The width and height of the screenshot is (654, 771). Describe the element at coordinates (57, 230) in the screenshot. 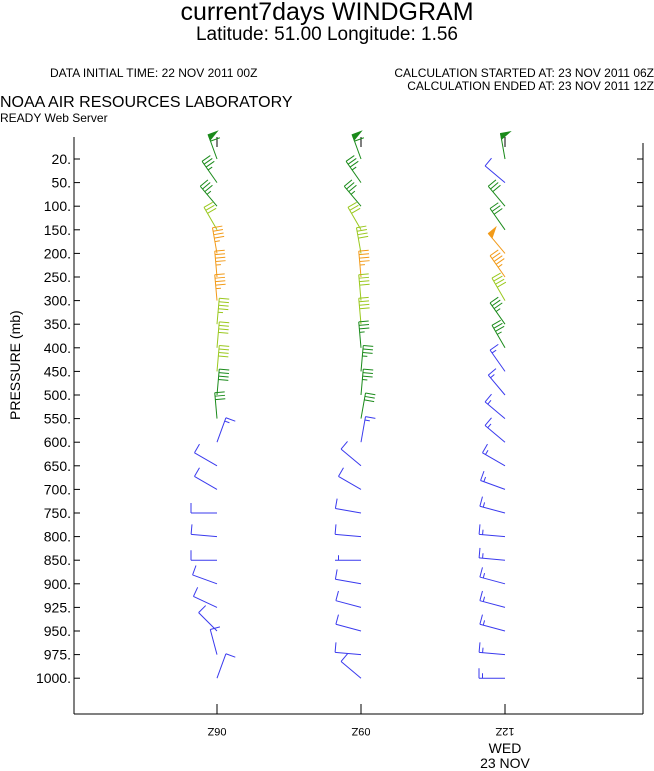

I see `y-tick-label: 150.` at that location.